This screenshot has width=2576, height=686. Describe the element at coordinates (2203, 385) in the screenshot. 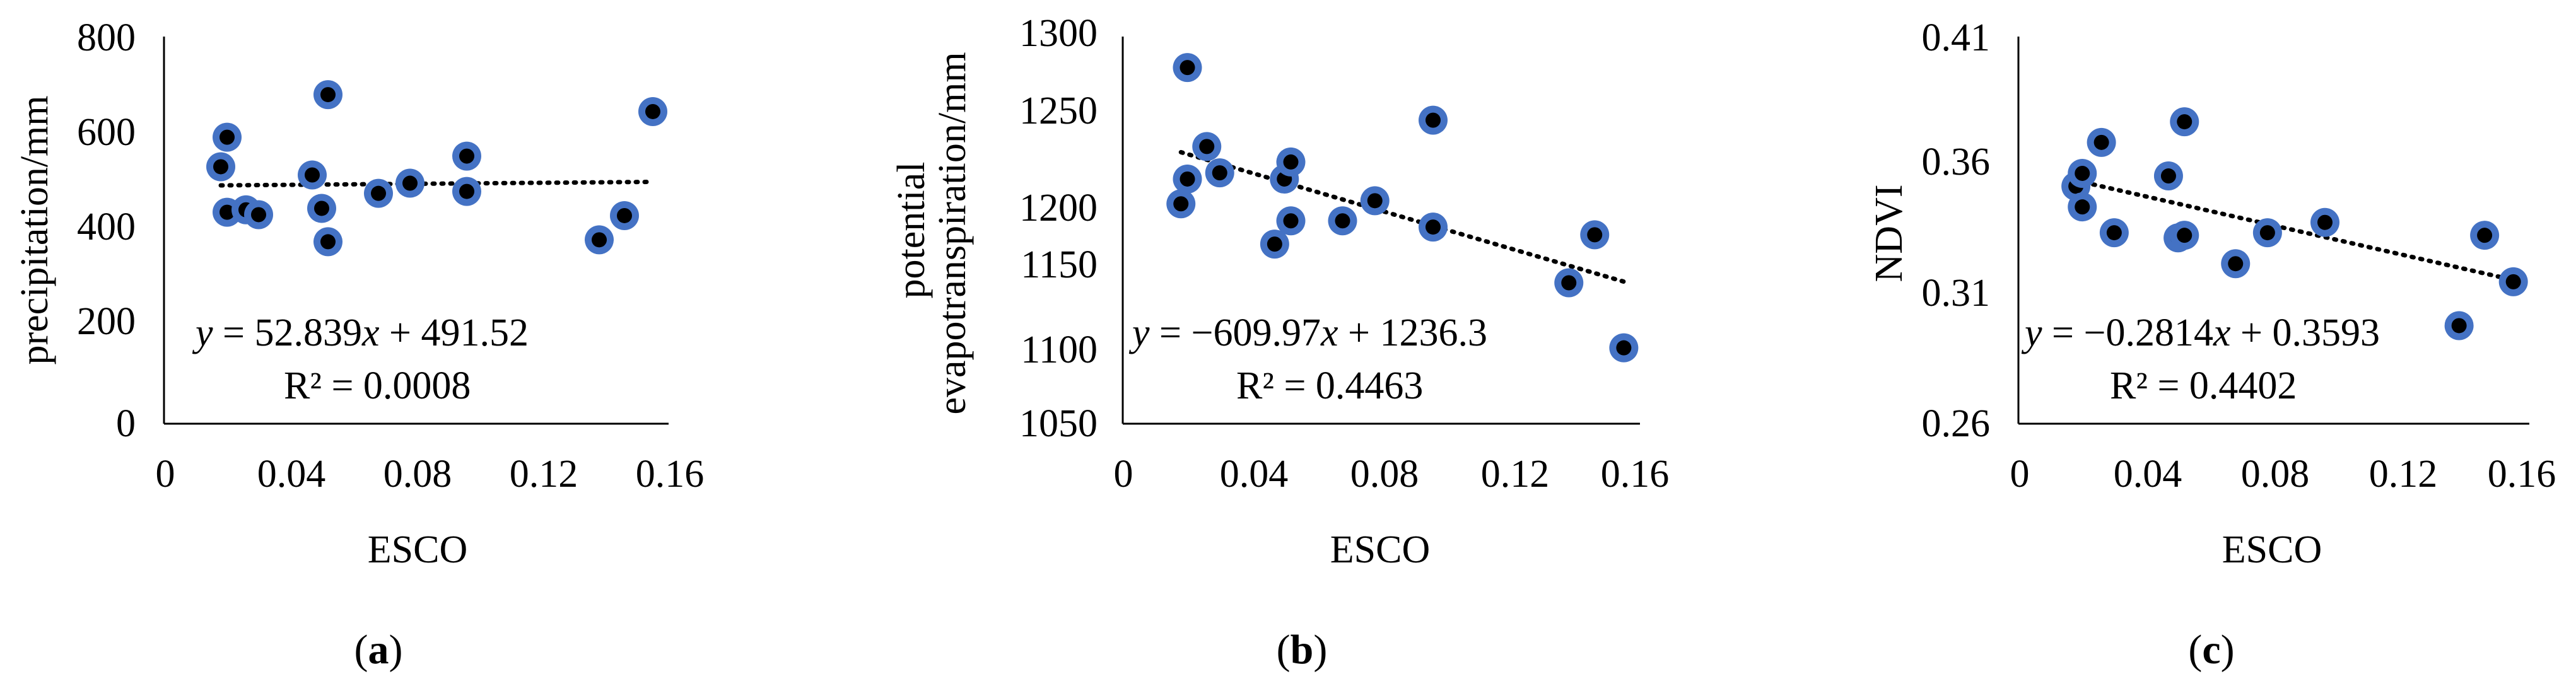

I see `panel-c-r-squared: R² = 0.4402` at that location.